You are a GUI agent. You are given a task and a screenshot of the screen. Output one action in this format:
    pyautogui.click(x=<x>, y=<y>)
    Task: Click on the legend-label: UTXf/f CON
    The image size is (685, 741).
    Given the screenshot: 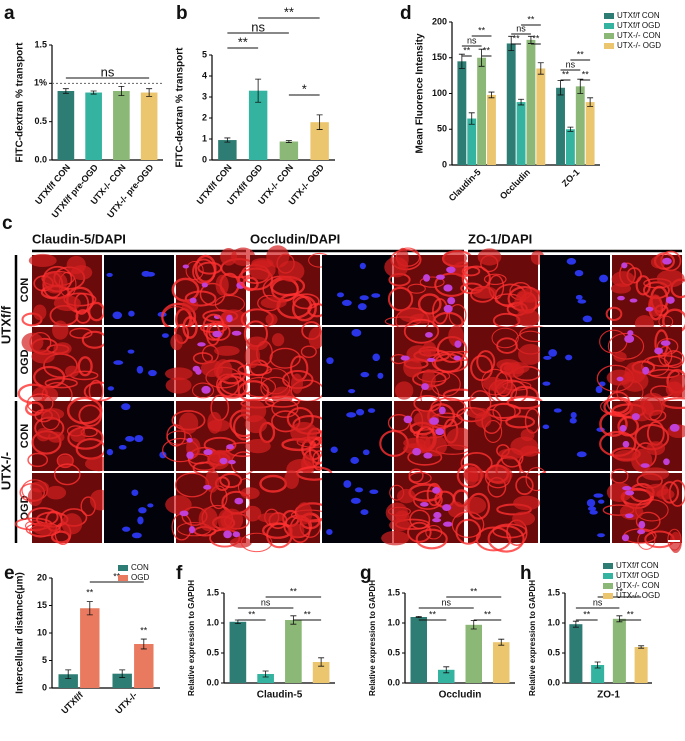 What is the action you would take?
    pyautogui.click(x=638, y=15)
    